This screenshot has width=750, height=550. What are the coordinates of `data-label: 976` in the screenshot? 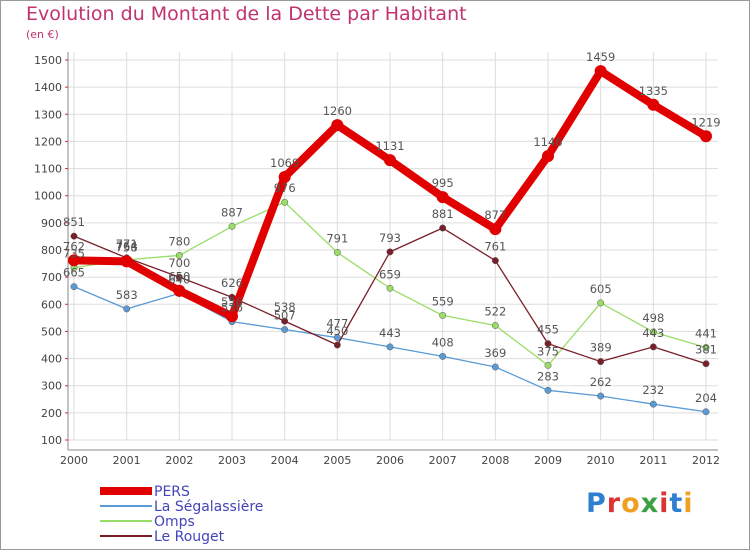 It's located at (285, 188).